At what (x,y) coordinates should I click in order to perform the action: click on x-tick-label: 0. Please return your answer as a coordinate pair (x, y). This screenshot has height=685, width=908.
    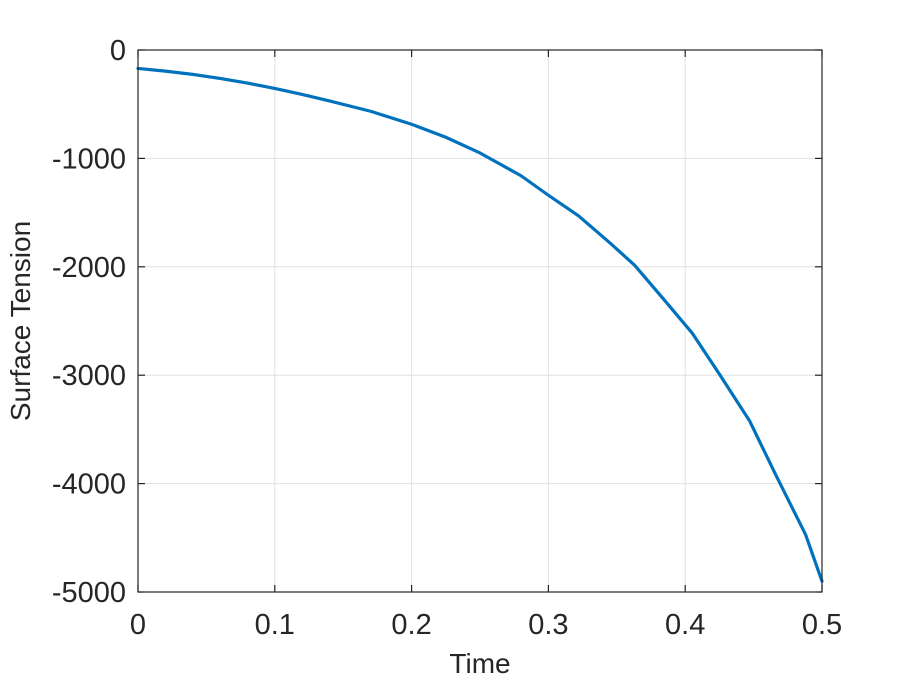
    Looking at the image, I should click on (138, 625).